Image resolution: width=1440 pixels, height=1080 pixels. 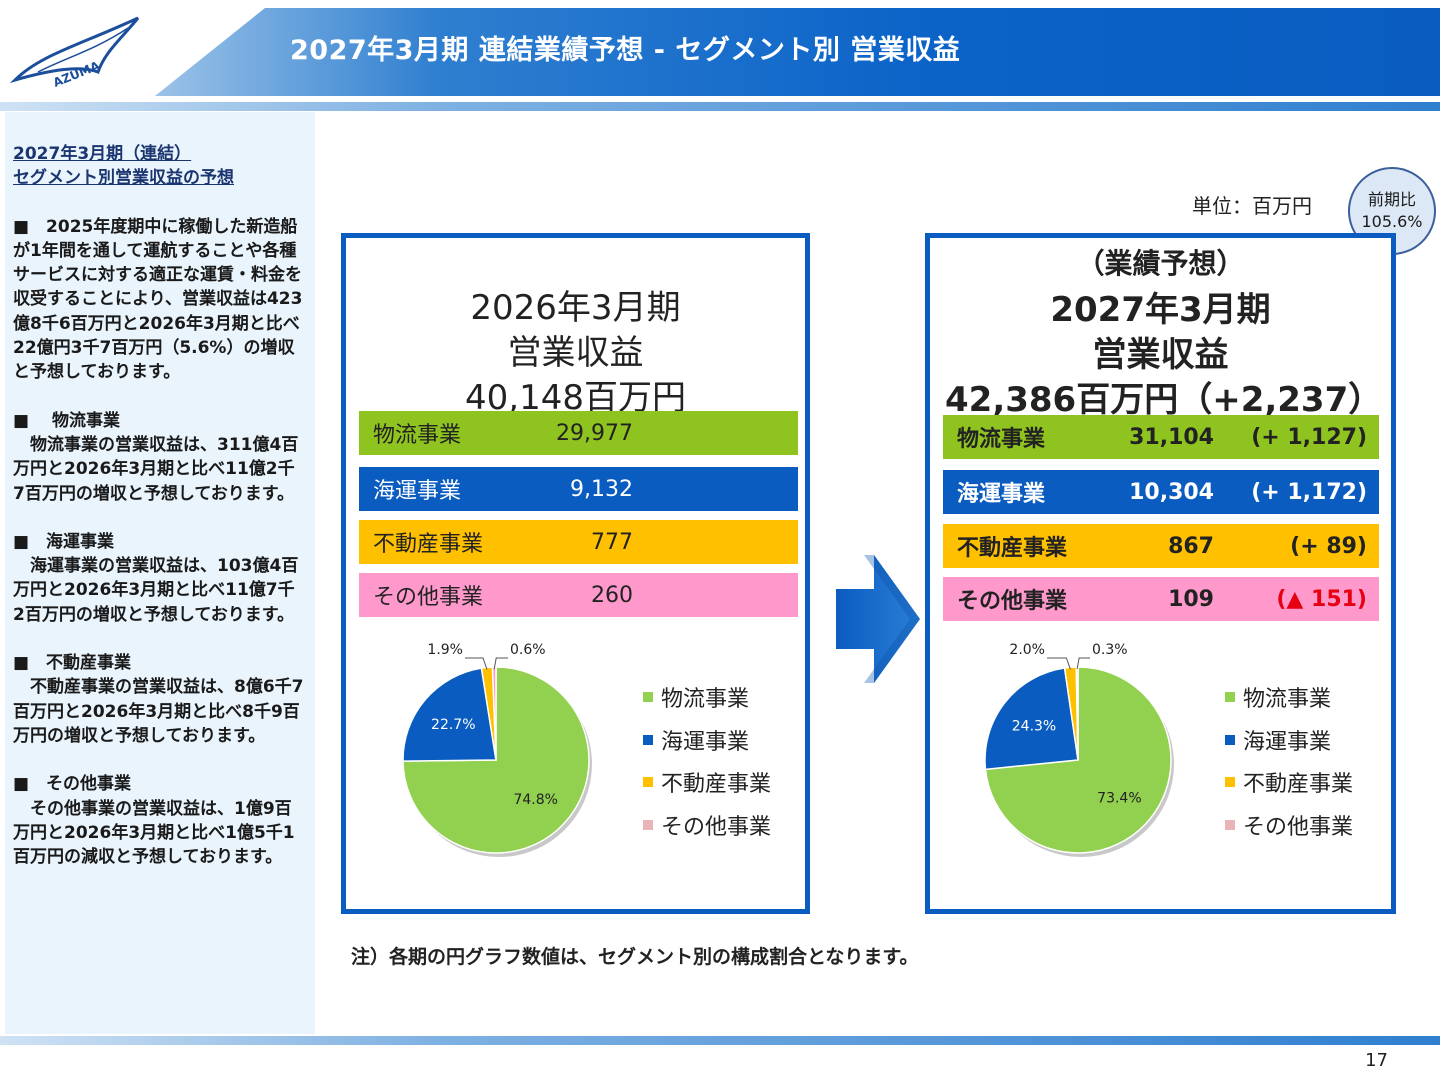 I want to click on ratio-value: 105.6%, so click(x=1392, y=221).